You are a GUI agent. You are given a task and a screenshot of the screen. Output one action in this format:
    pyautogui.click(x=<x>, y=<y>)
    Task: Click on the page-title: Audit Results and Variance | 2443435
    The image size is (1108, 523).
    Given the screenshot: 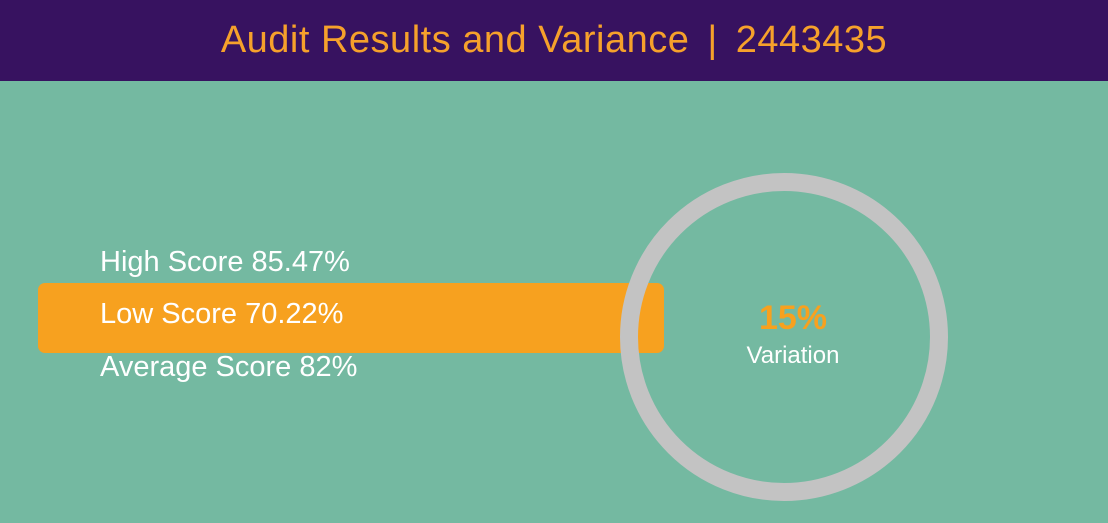 What is the action you would take?
    pyautogui.click(x=554, y=40)
    